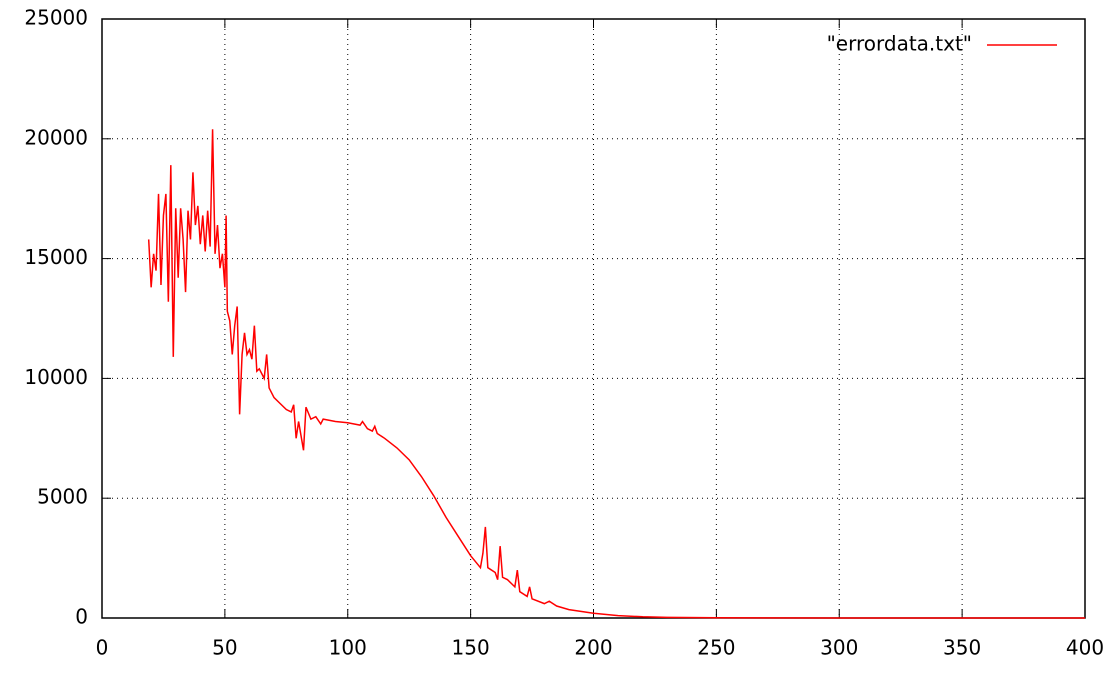 The height and width of the screenshot is (678, 1118). What do you see at coordinates (593, 648) in the screenshot?
I see `x-tick-label: 200` at bounding box center [593, 648].